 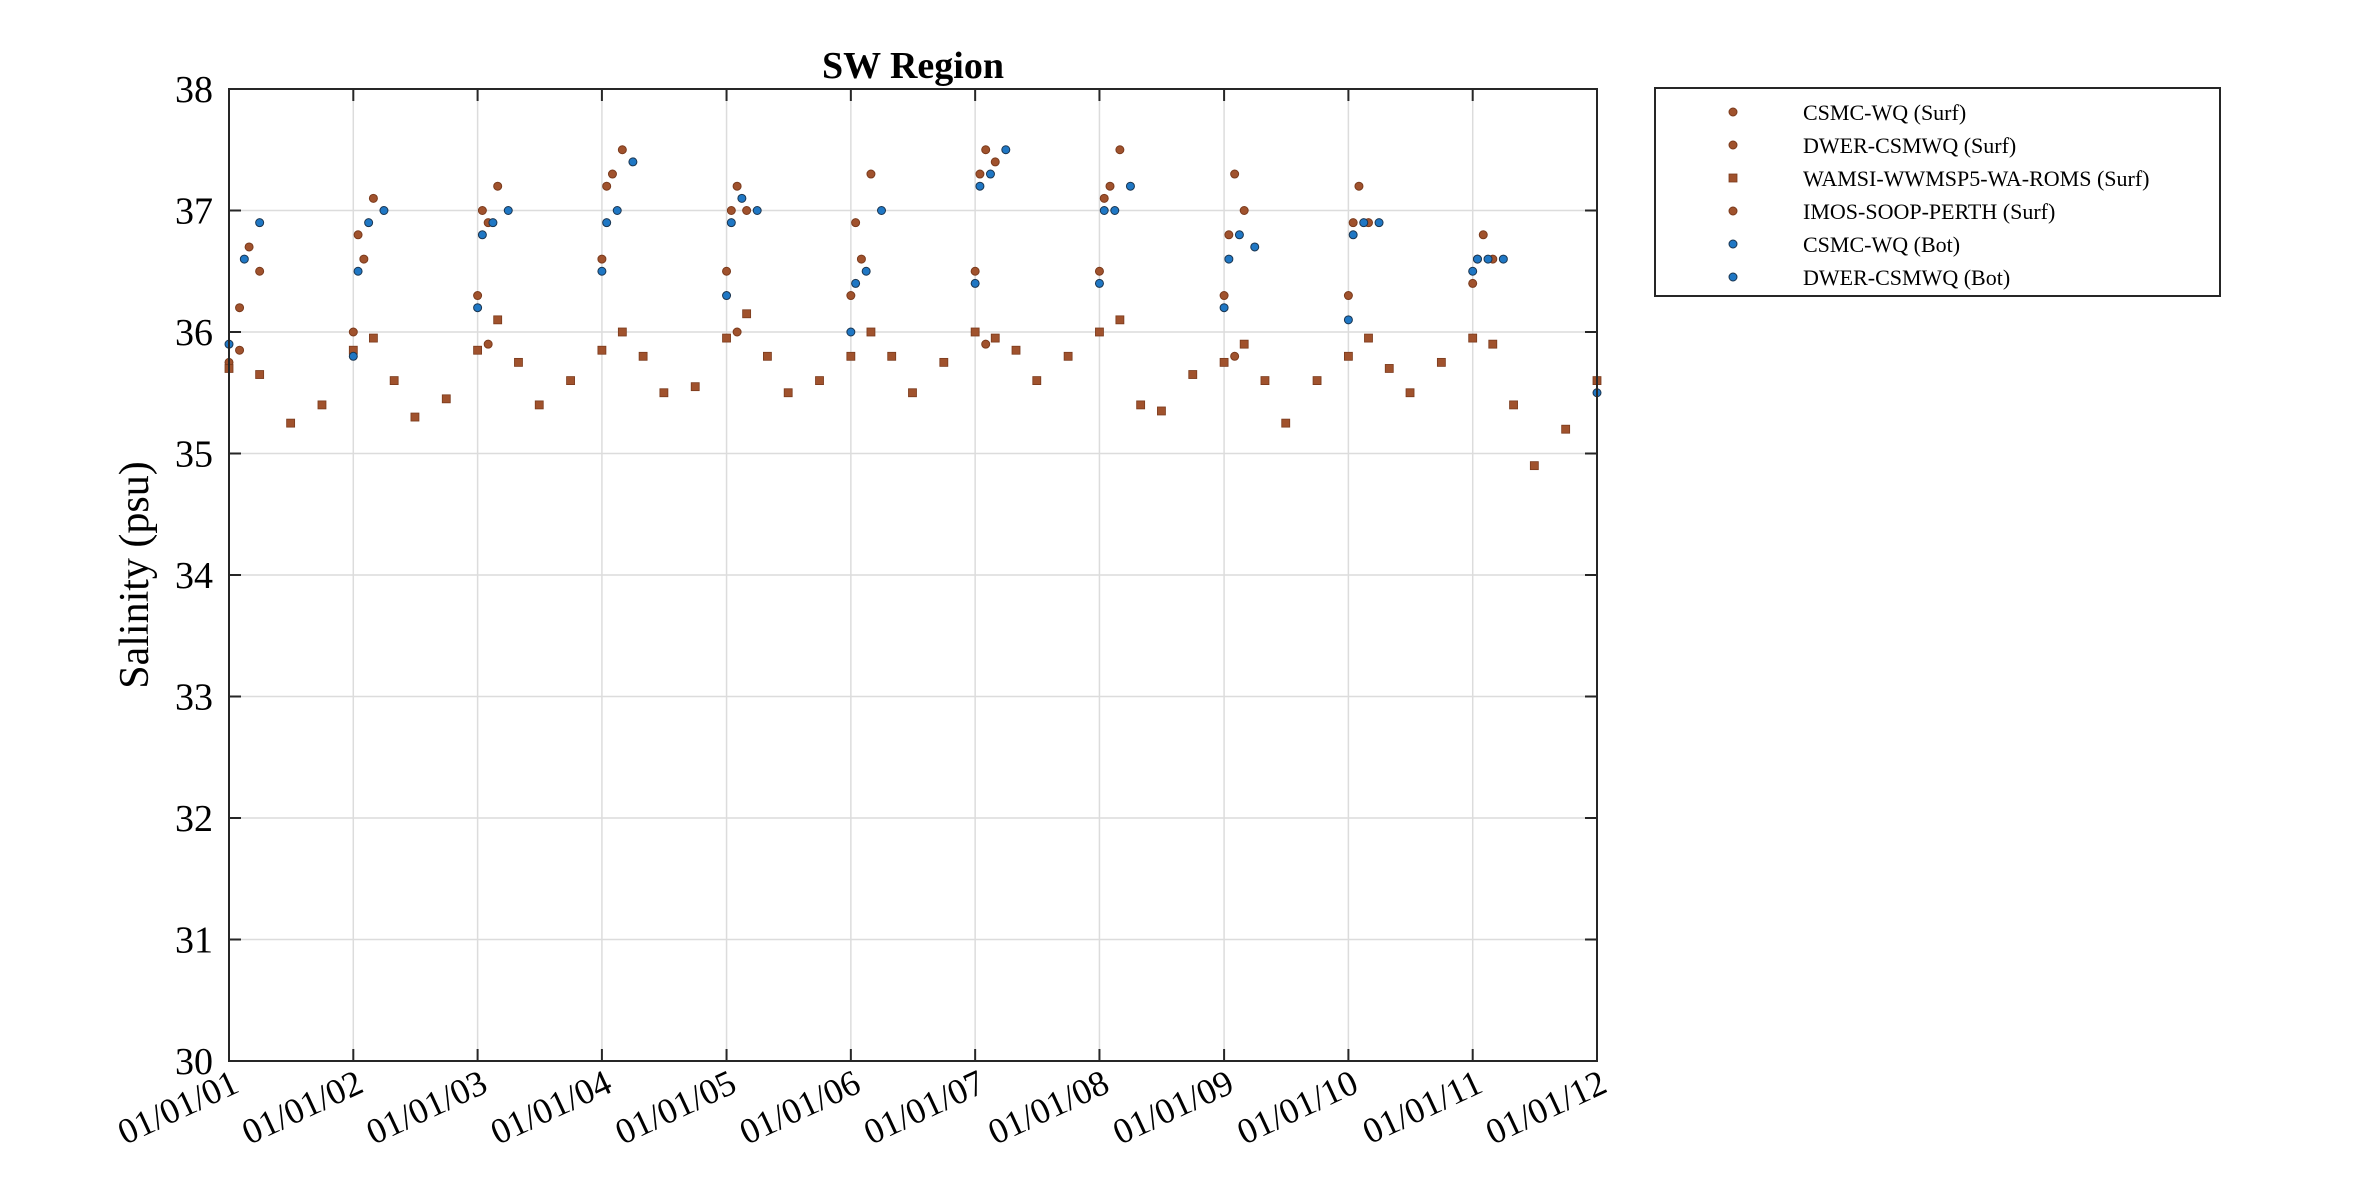 I want to click on x-tick-label: 01/01/03, so click(x=426, y=1107).